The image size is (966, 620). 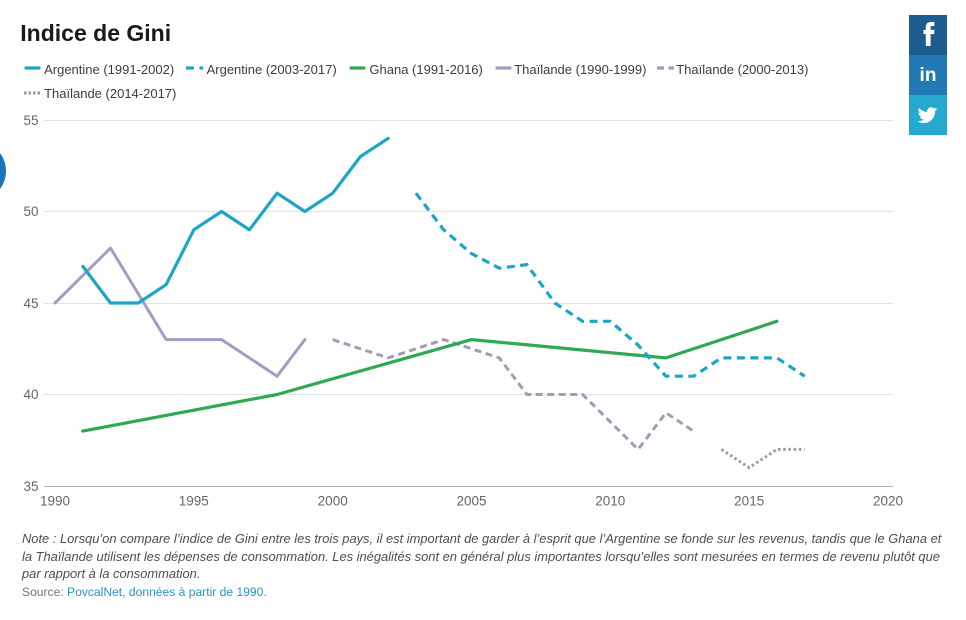 I want to click on svg-text: 2000, so click(x=333, y=501).